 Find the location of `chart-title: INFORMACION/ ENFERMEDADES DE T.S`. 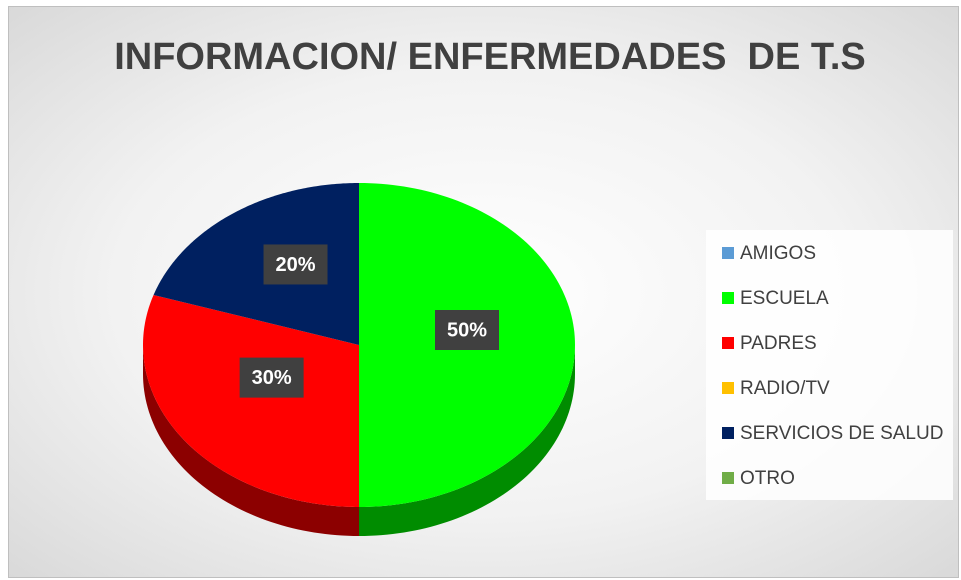

chart-title: INFORMACION/ ENFERMEDADES DE T.S is located at coordinates (490, 57).